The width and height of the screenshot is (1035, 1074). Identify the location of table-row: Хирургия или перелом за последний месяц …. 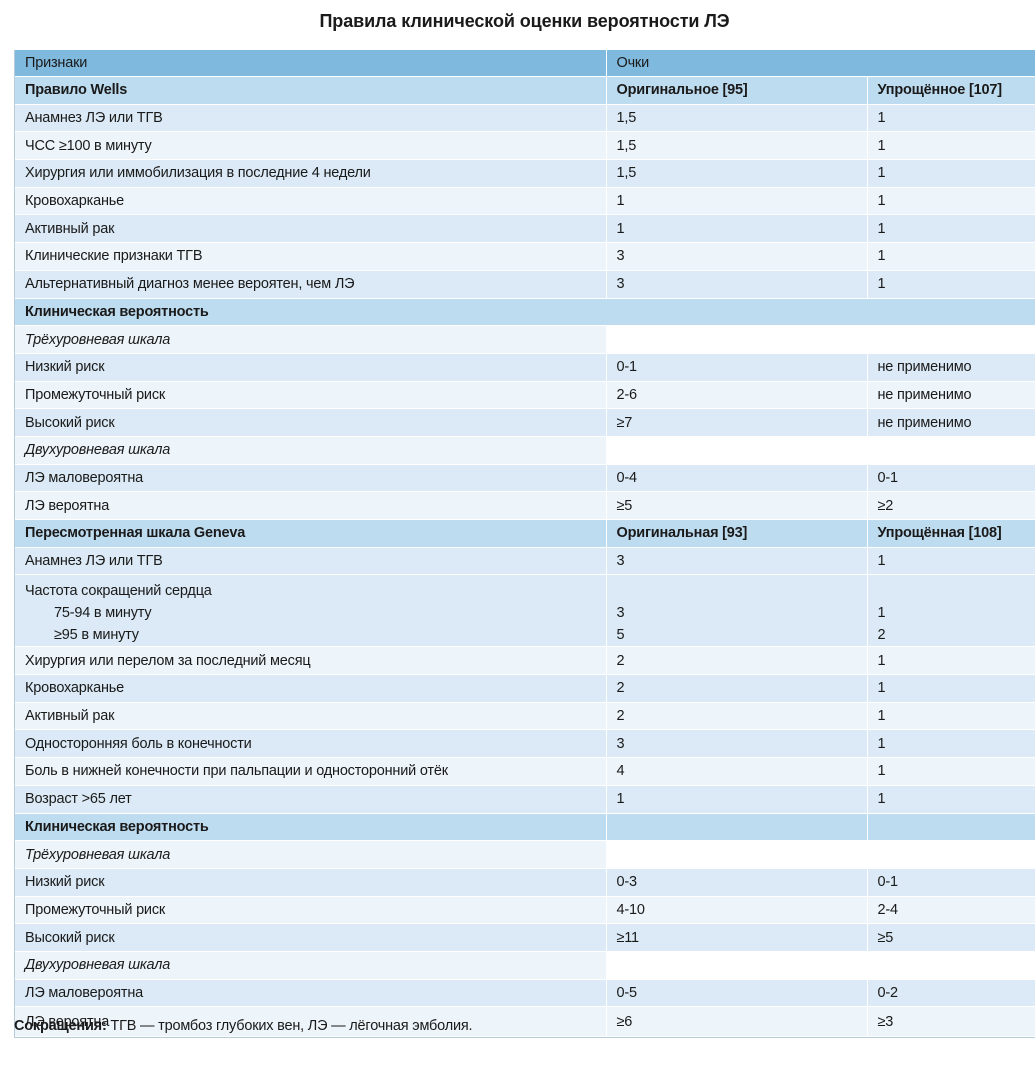
(525, 661).